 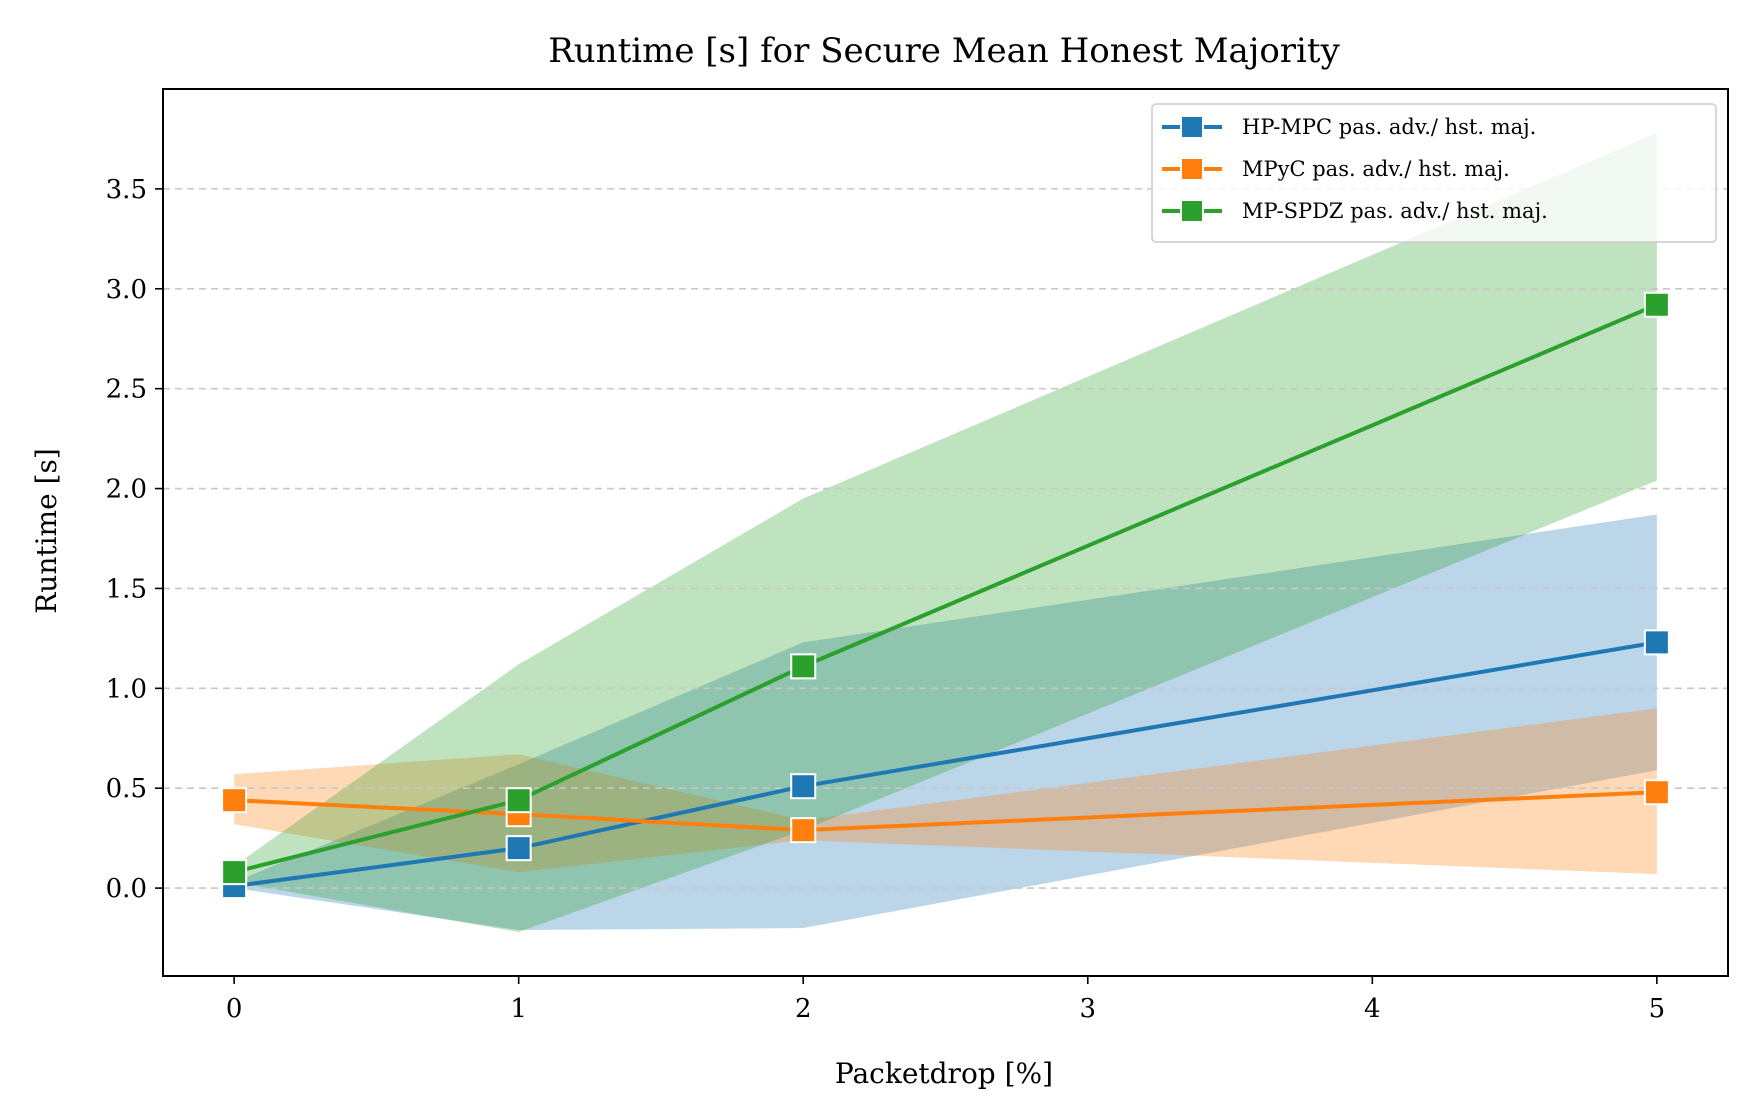 What do you see at coordinates (1657, 1009) in the screenshot?
I see `x-tick-label-5: 5` at bounding box center [1657, 1009].